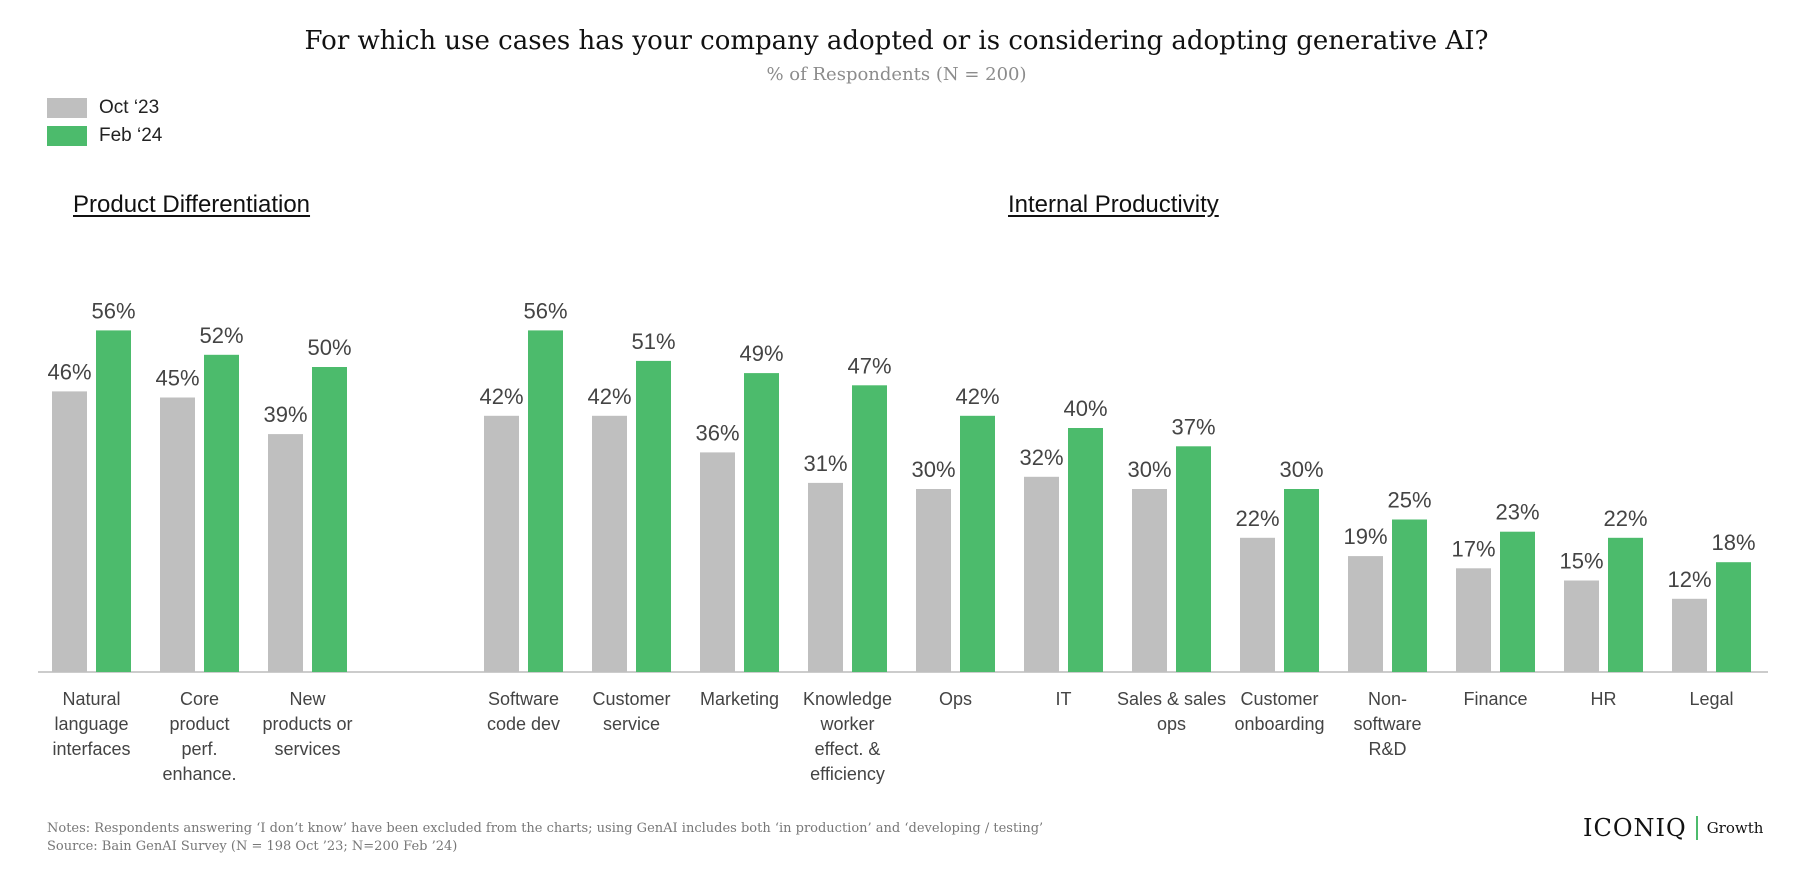 This screenshot has height=883, width=1793. I want to click on data-label-feb-1: 52%, so click(221, 335).